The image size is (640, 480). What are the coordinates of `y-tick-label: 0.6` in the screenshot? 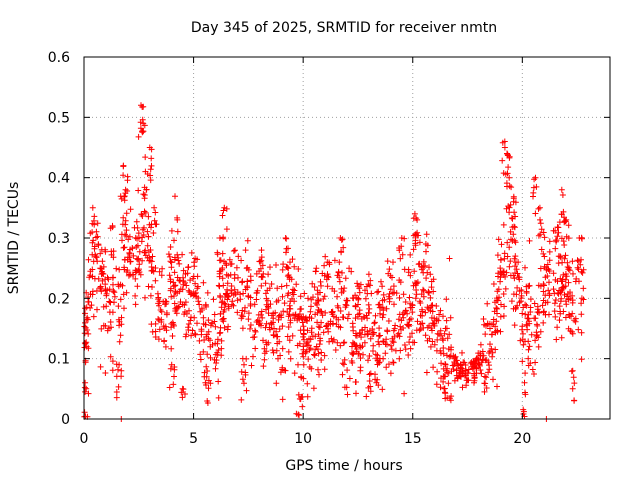 It's located at (59, 58).